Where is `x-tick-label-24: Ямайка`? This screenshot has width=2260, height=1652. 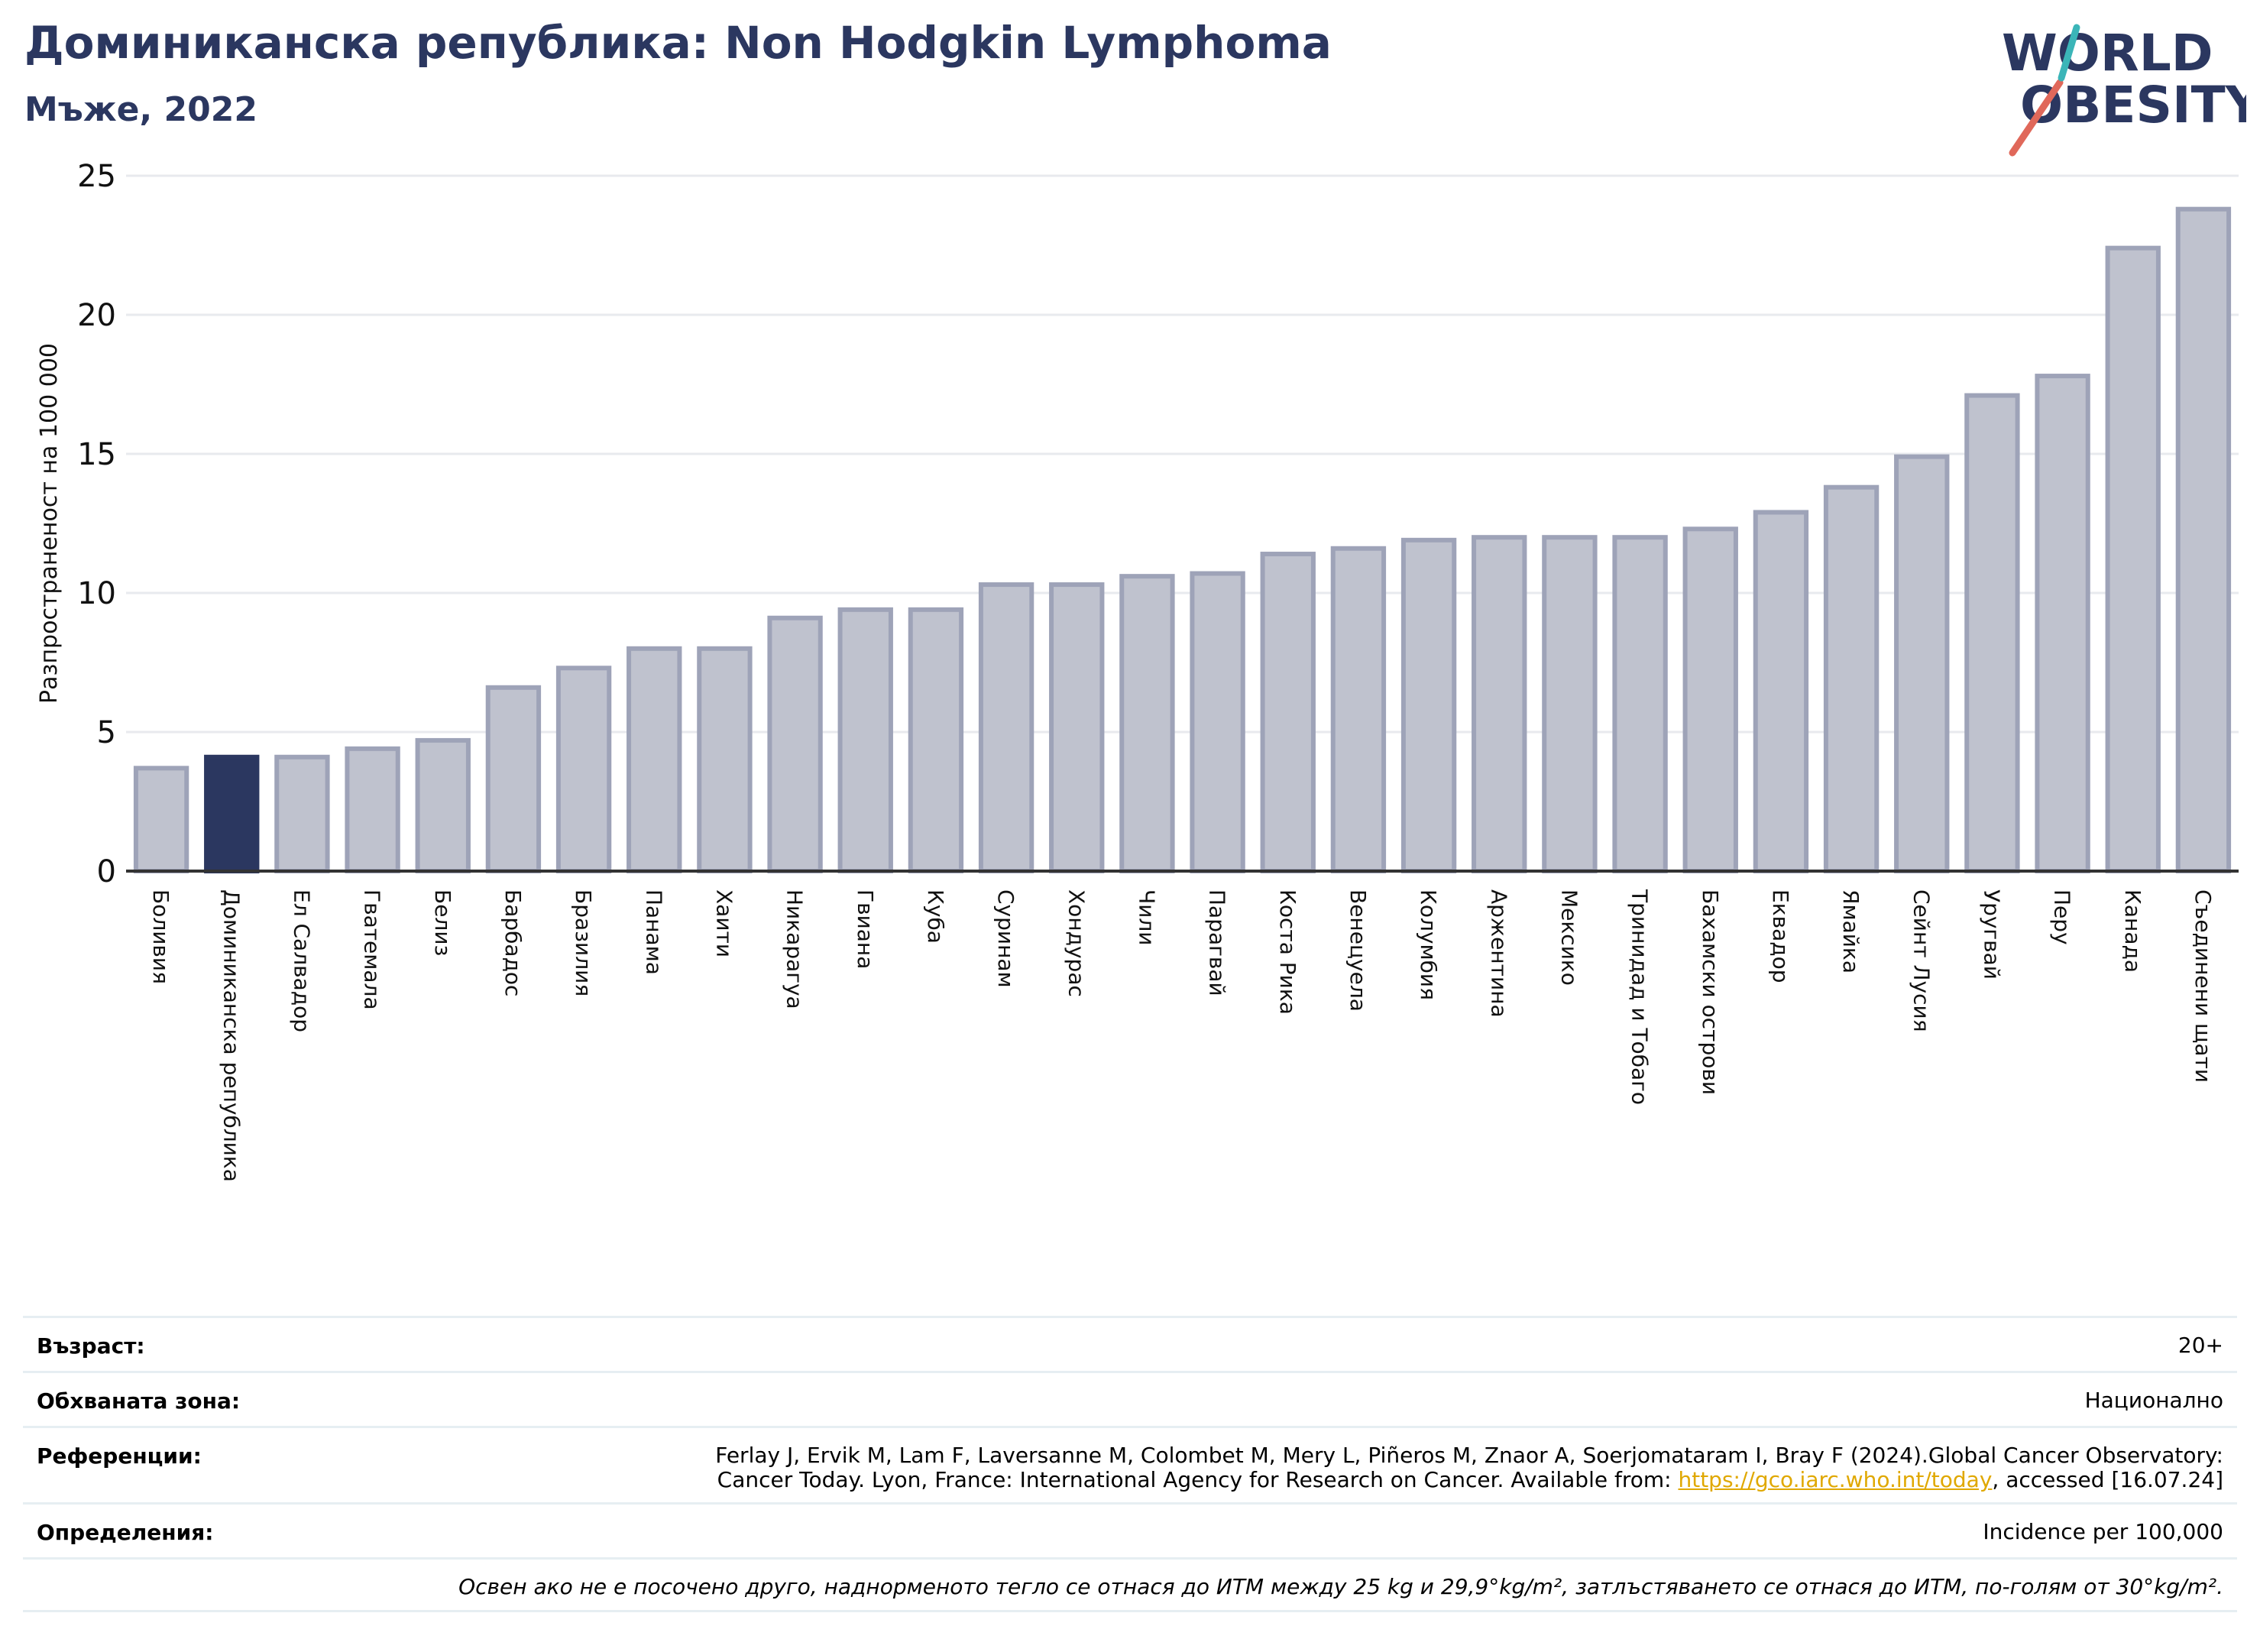 x-tick-label-24: Ямайка is located at coordinates (1850, 931).